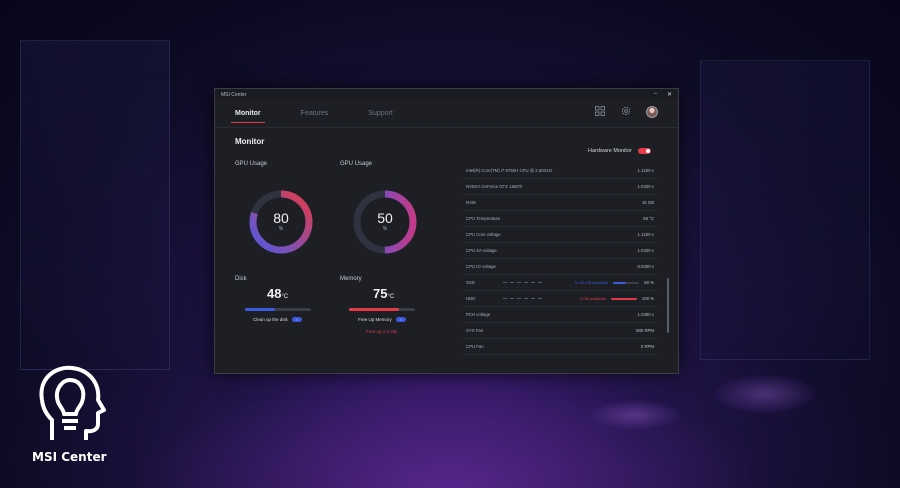 This screenshot has height=488, width=900. Describe the element at coordinates (591, 282) in the screenshot. I see `hardware-row-available: 11.50 GB available` at that location.